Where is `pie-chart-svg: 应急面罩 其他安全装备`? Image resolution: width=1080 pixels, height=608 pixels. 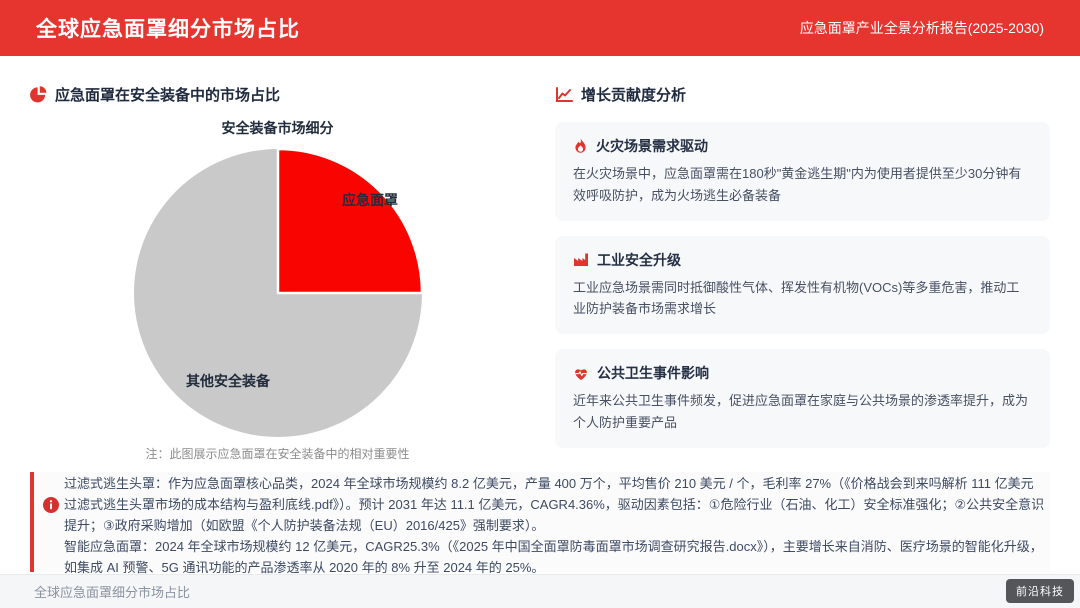
pie-chart-svg: 应急面罩 其他安全装备 is located at coordinates (278, 292).